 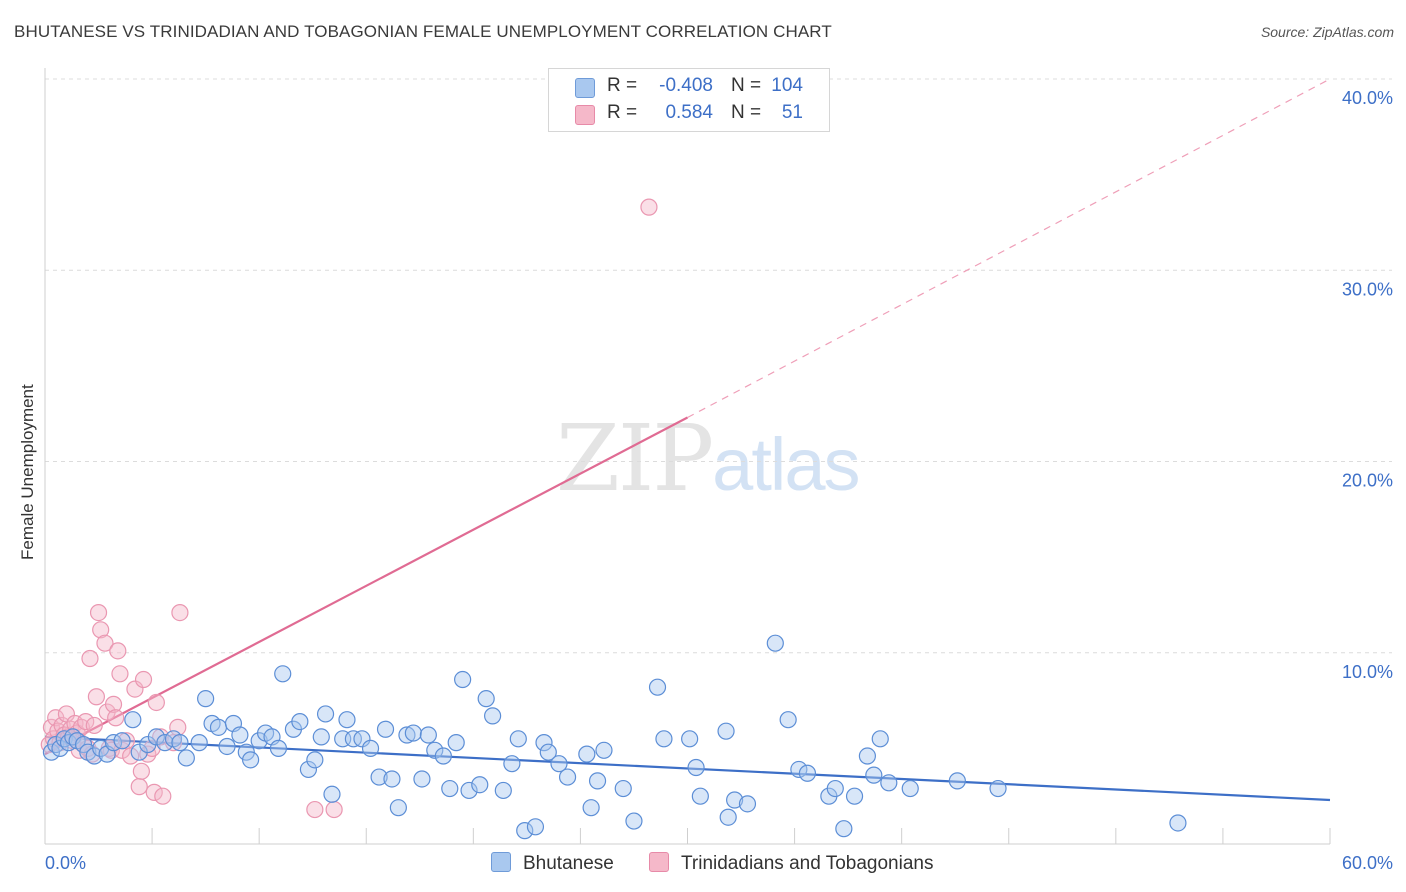 I want to click on legend-swatch-pink, so click(x=585, y=115).